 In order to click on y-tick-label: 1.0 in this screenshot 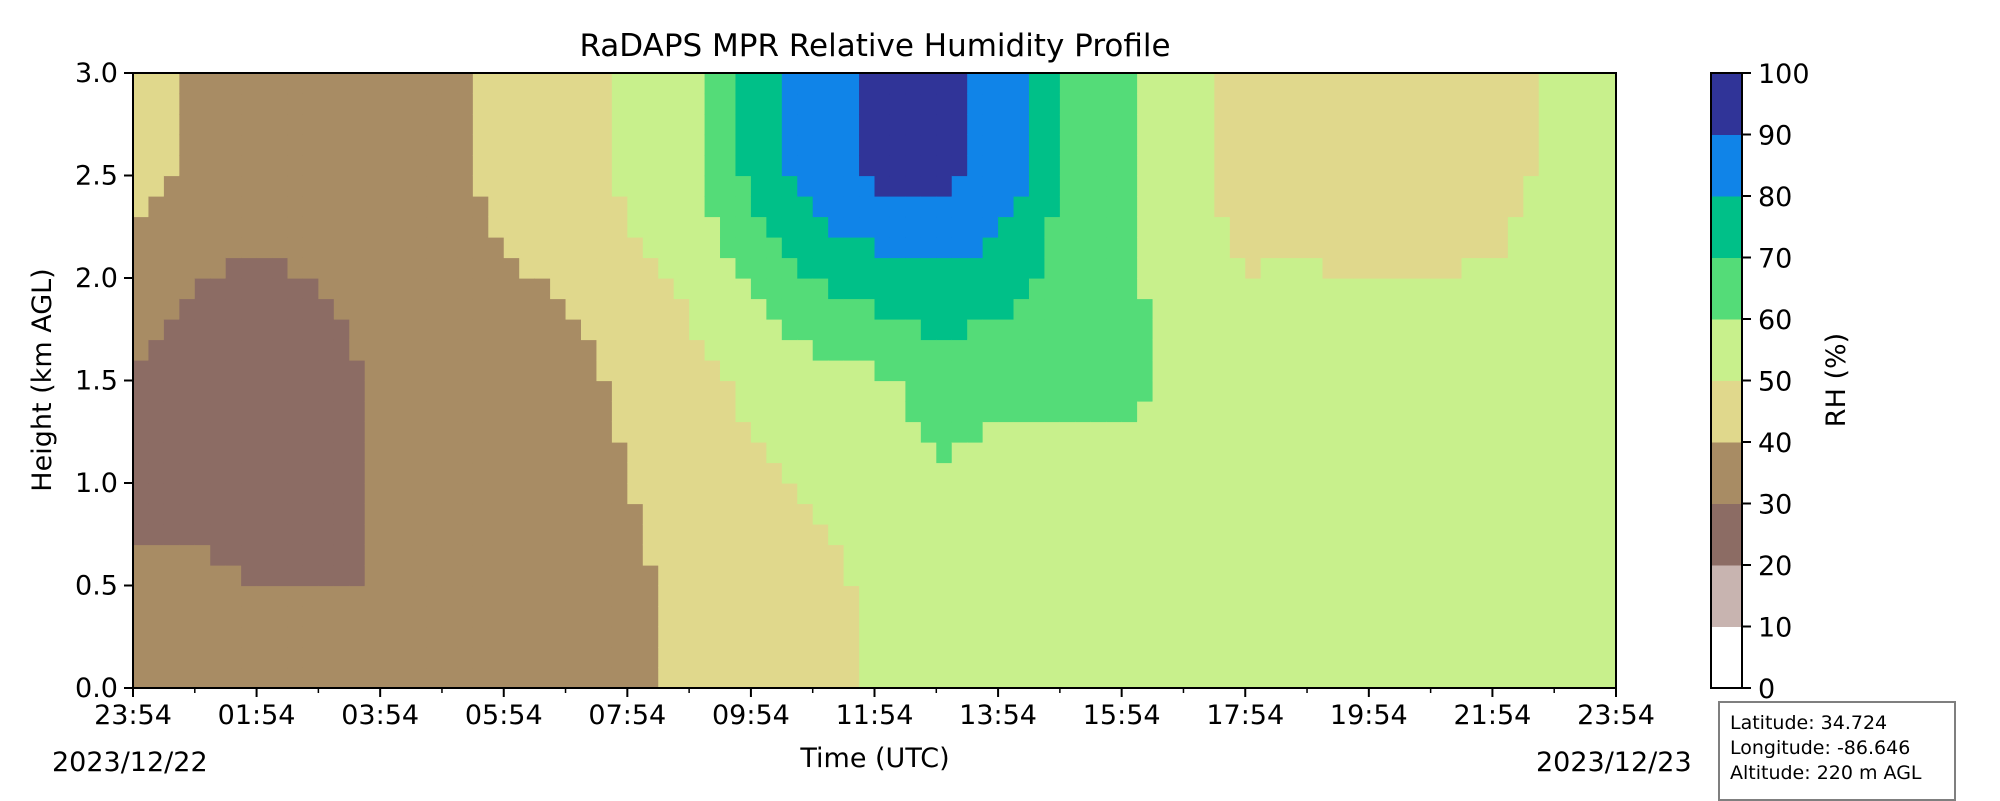, I will do `click(96, 483)`.